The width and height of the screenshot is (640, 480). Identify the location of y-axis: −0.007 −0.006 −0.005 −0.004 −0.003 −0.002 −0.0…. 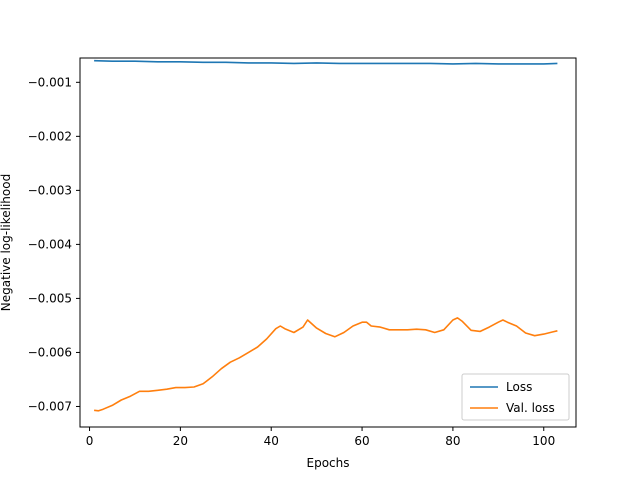
(54, 244).